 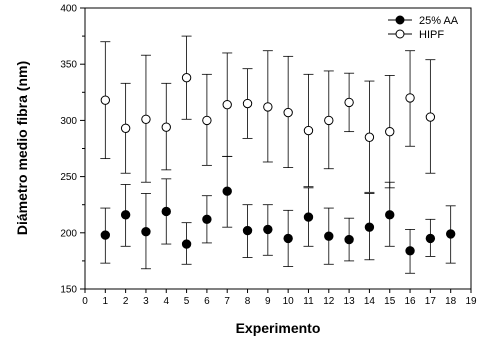 What do you see at coordinates (68, 121) in the screenshot?
I see `y-tick-label: 300` at bounding box center [68, 121].